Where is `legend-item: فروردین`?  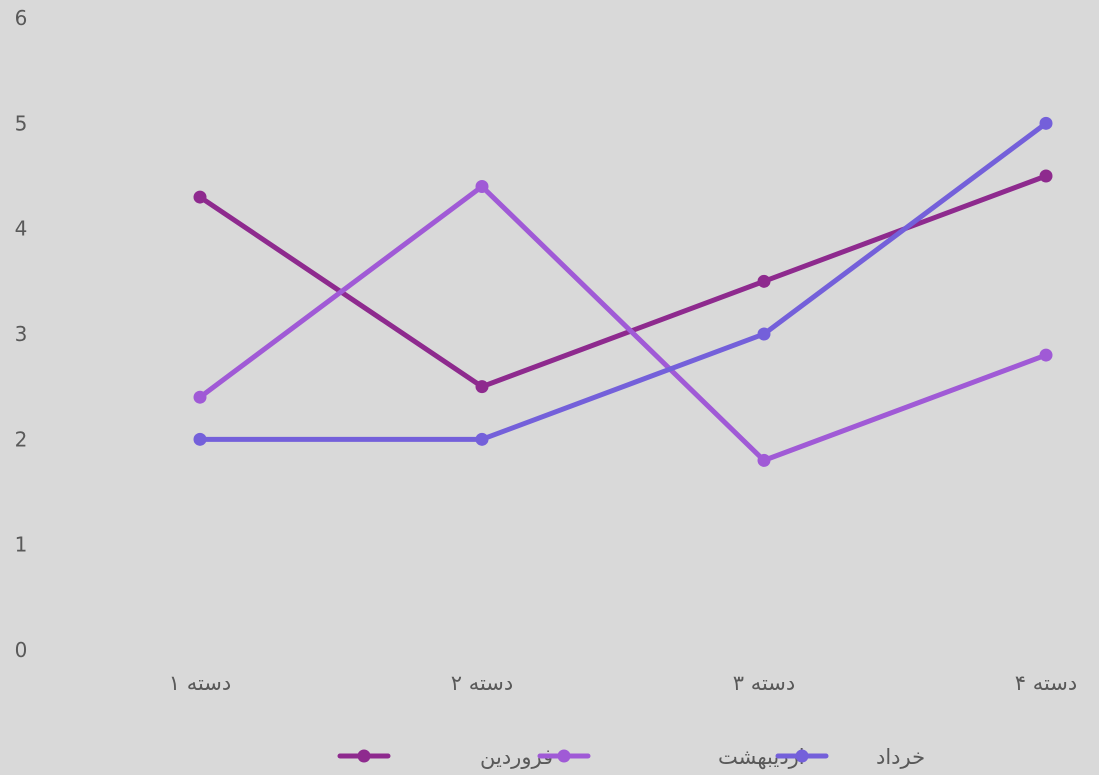
legend-item: فروردین is located at coordinates (445, 757).